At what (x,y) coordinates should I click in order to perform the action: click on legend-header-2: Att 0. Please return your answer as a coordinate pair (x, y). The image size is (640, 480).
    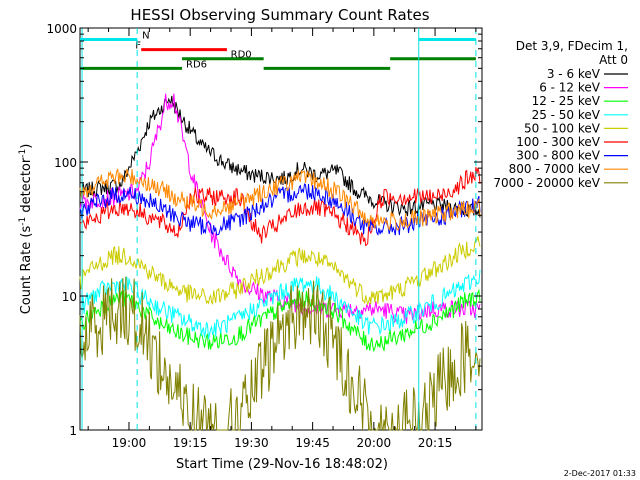
    Looking at the image, I should click on (613, 60).